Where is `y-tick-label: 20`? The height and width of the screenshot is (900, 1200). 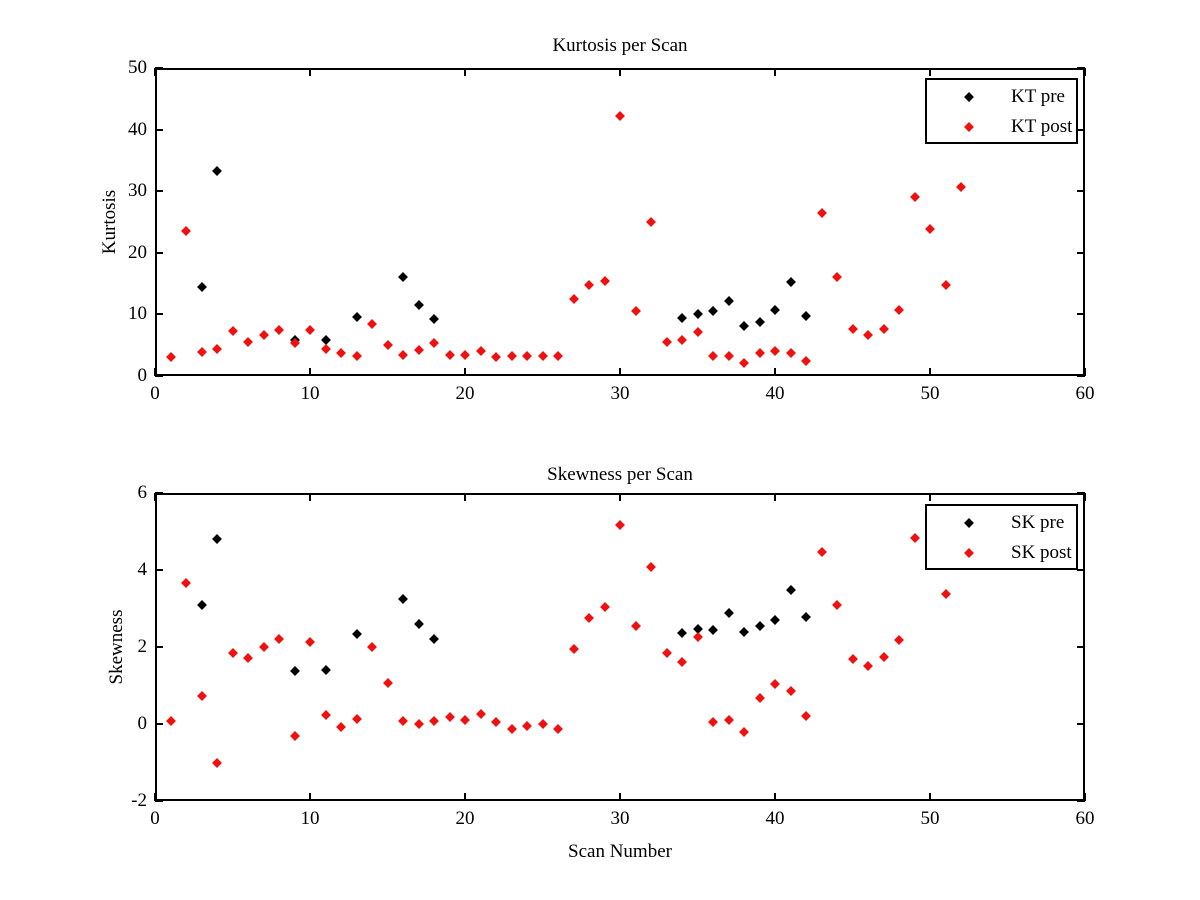
y-tick-label: 20 is located at coordinates (137, 252).